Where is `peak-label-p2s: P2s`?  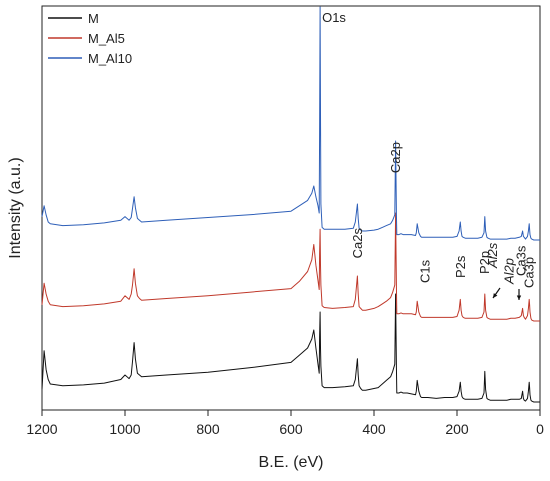 peak-label-p2s: P2s is located at coordinates (460, 266).